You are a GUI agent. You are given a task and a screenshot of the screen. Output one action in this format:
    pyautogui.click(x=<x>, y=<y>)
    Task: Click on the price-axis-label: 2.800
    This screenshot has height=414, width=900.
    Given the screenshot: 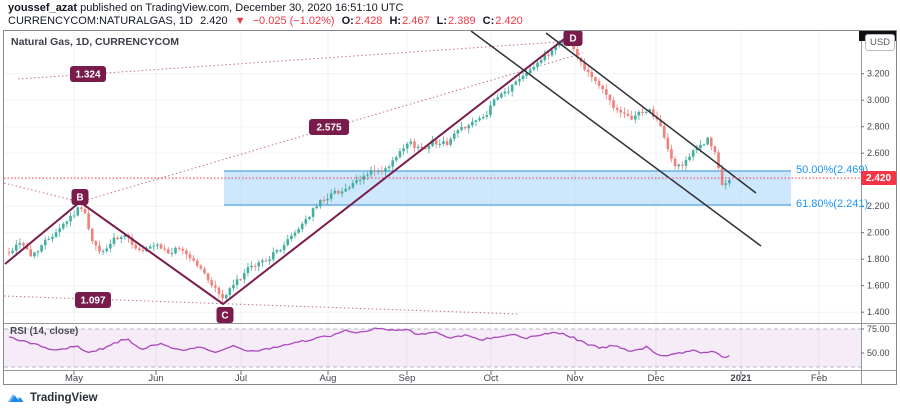 What is the action you would take?
    pyautogui.click(x=878, y=127)
    